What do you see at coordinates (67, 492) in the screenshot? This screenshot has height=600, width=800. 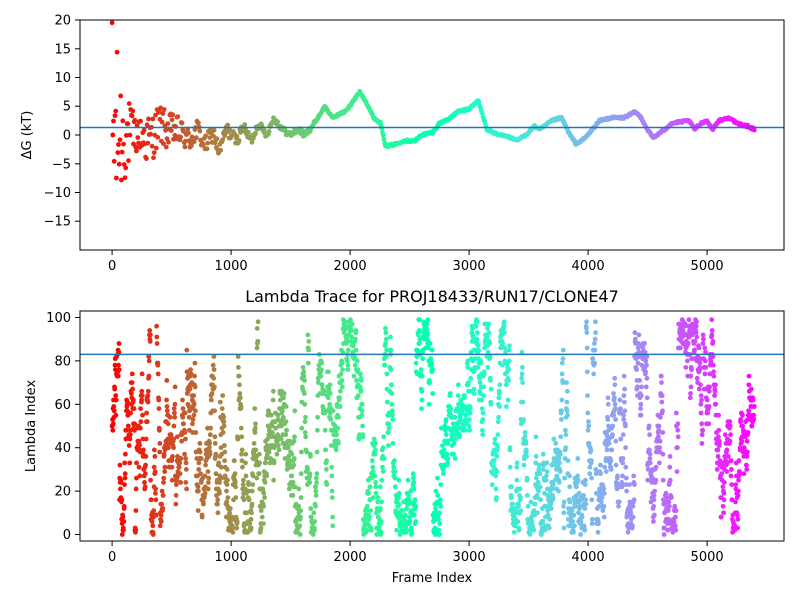 I see `y-tick: 20` at bounding box center [67, 492].